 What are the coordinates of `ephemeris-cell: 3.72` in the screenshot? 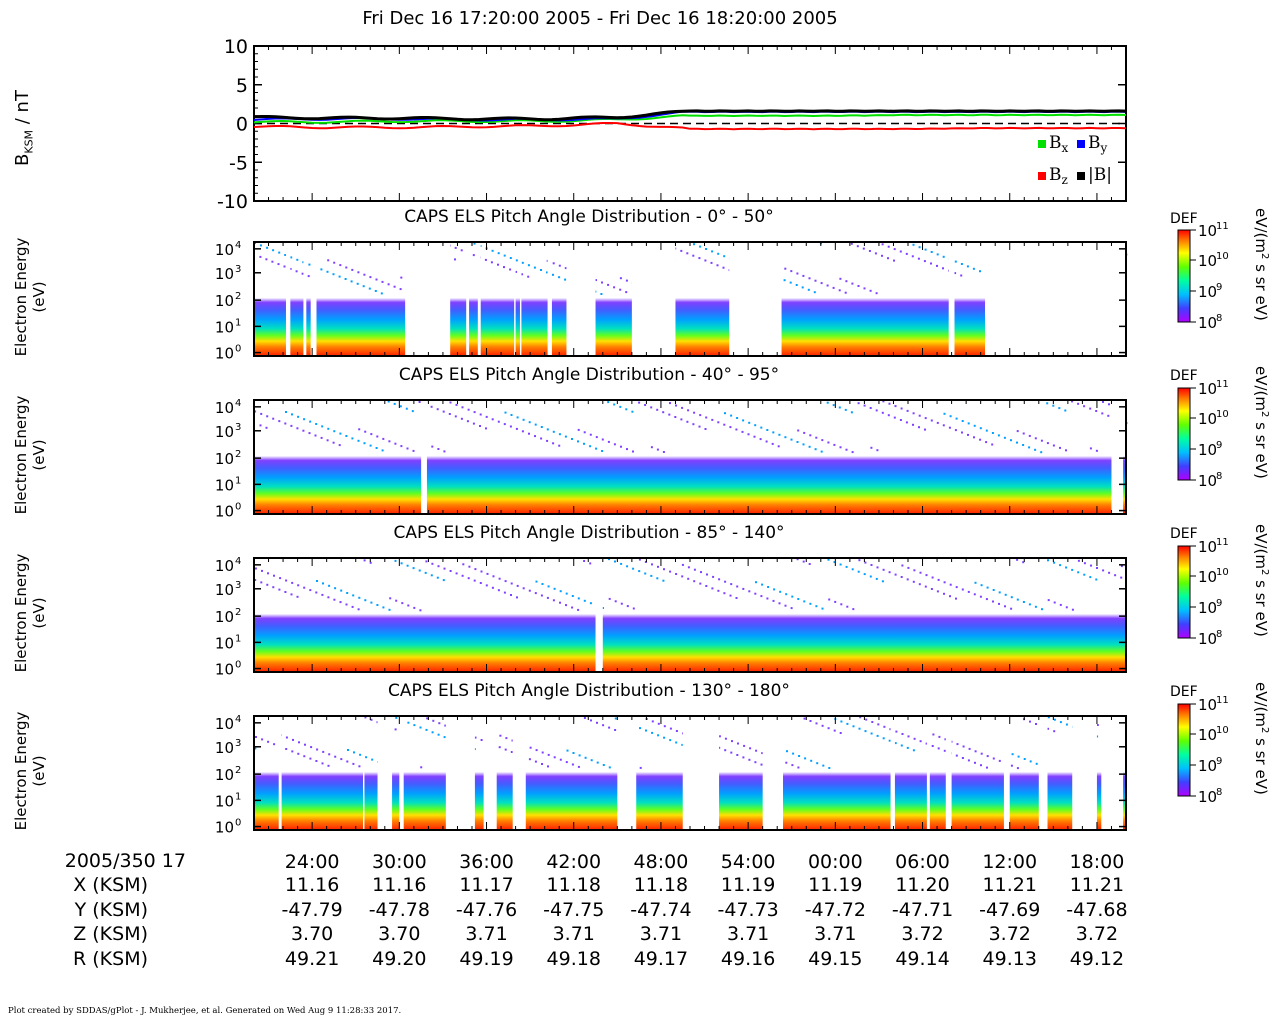 It's located at (1097, 934).